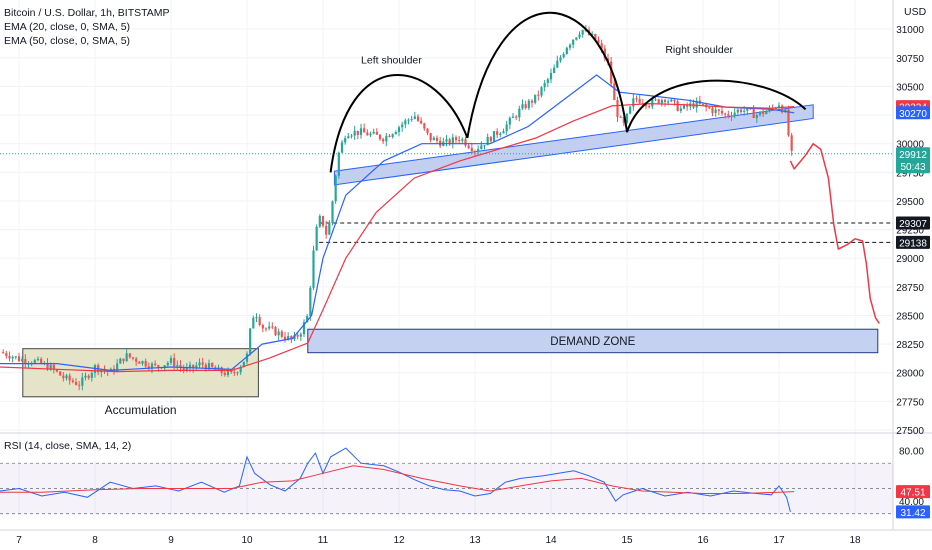 The image size is (932, 550). Describe the element at coordinates (87, 13) in the screenshot. I see `symbol-title: Bitcoin / U.S. Dollar, 1h, BITSTAMP` at that location.